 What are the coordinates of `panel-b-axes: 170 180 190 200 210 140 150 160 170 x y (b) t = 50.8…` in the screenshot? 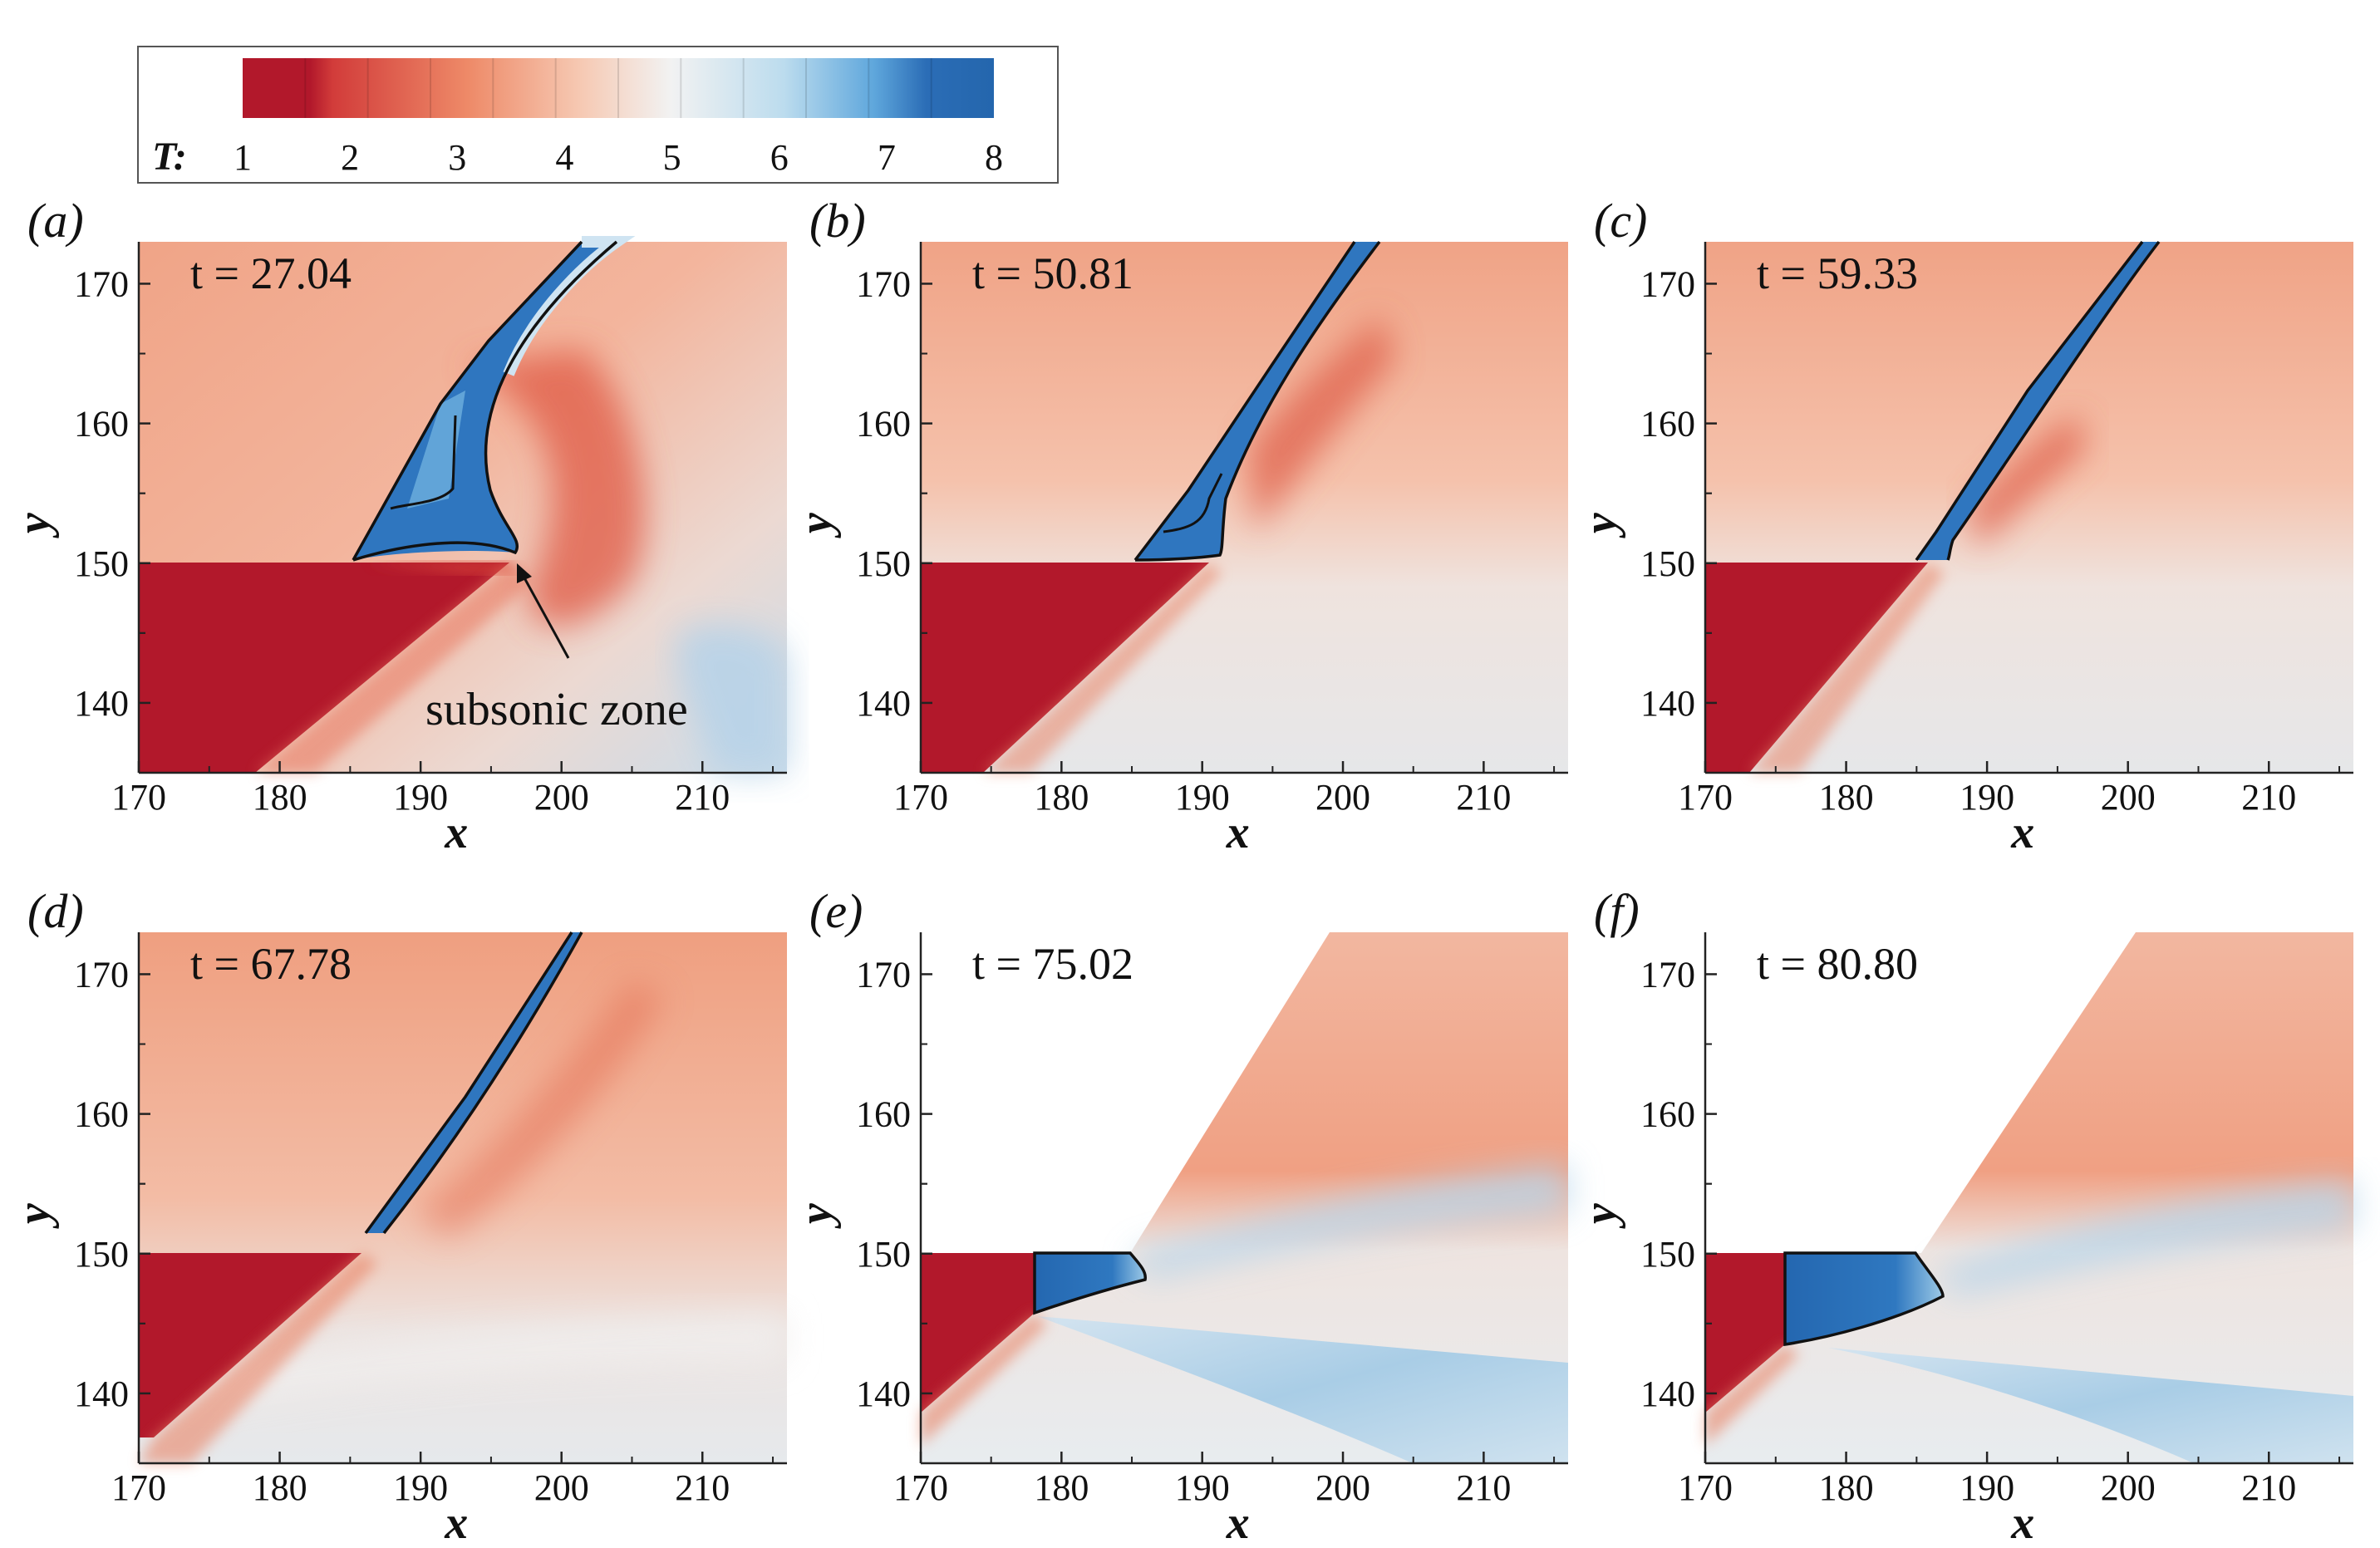 It's located at (1179, 526).